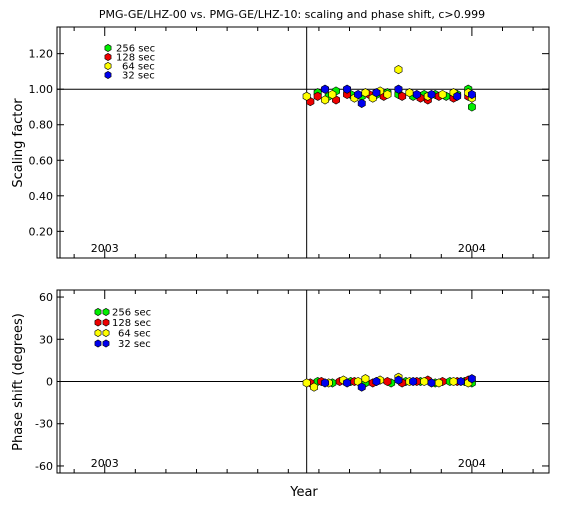  I want to click on phase-legend-label: 64 sec, so click(134, 334).